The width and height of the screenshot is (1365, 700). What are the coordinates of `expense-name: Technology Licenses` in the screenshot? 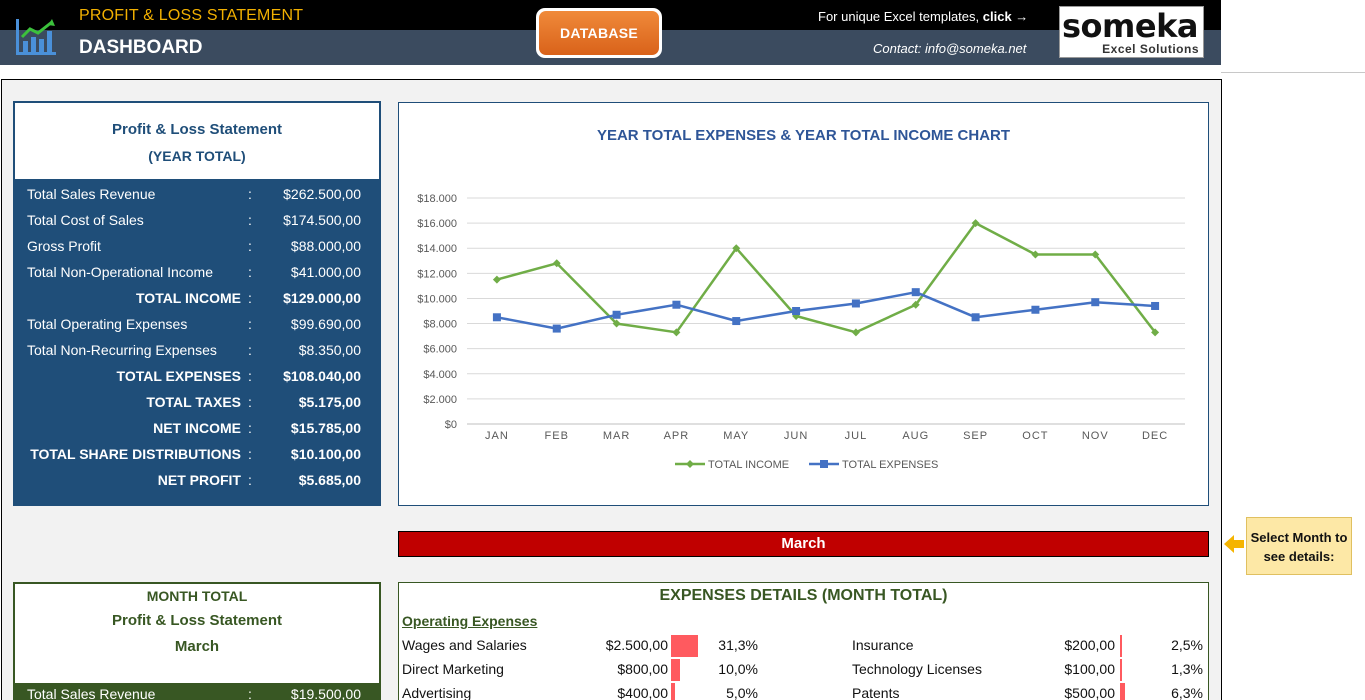 It's located at (917, 669).